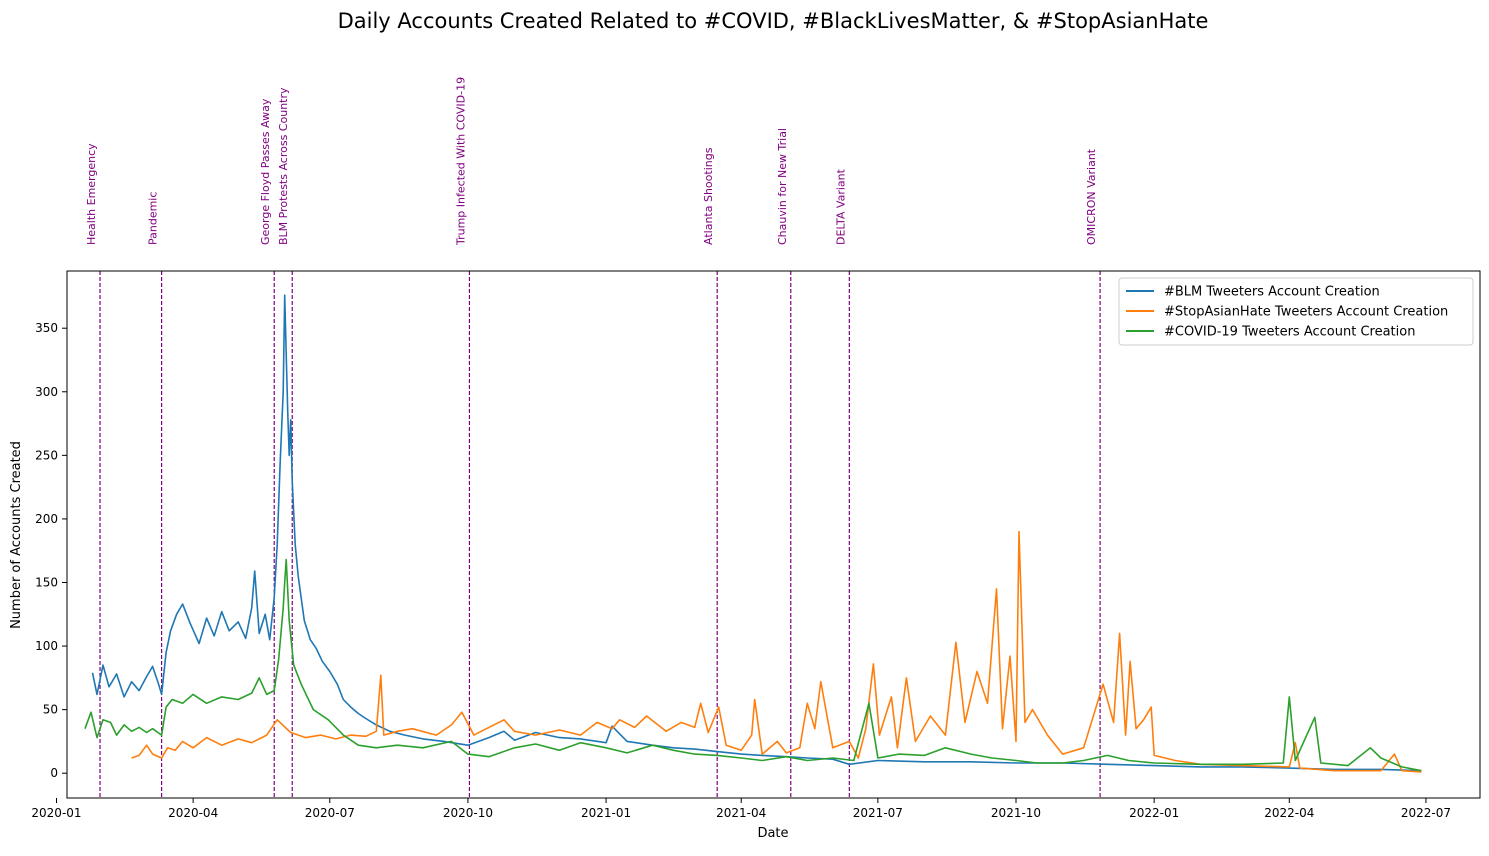 This screenshot has width=1489, height=856. What do you see at coordinates (772, 833) in the screenshot?
I see `x-axis-label: Date` at bounding box center [772, 833].